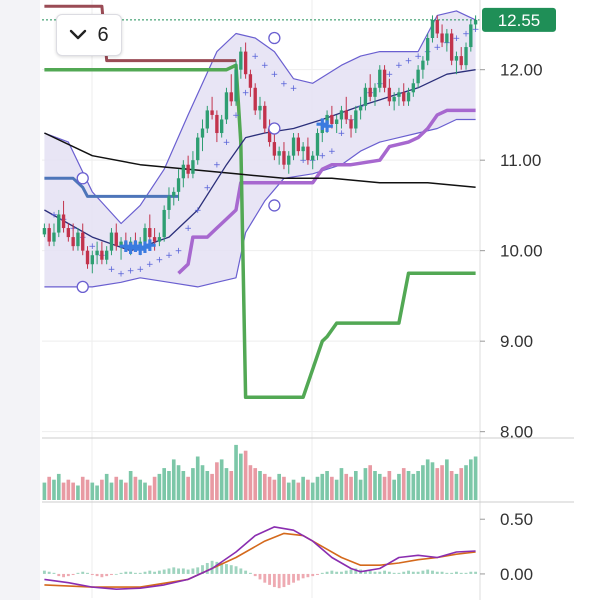 This screenshot has height=600, width=600. What do you see at coordinates (260, 160) in the screenshot?
I see `long-moving-average-line` at bounding box center [260, 160].